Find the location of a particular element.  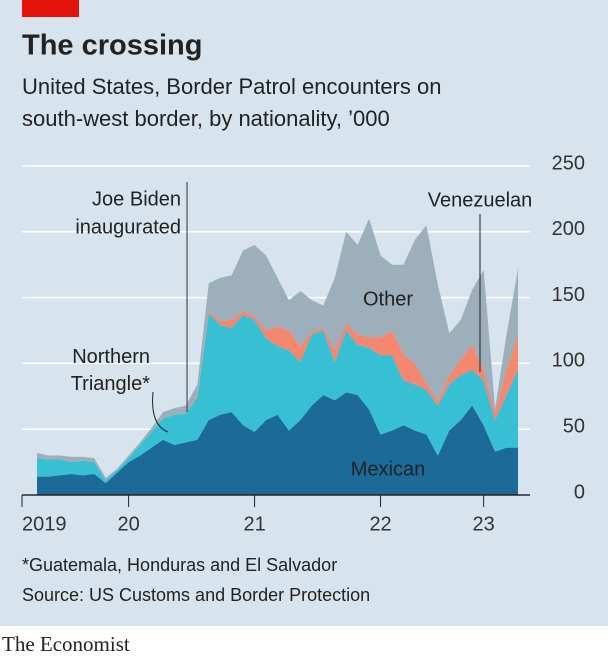

footnote: *Guatemala, Honduras and El Salvador is located at coordinates (179, 565).